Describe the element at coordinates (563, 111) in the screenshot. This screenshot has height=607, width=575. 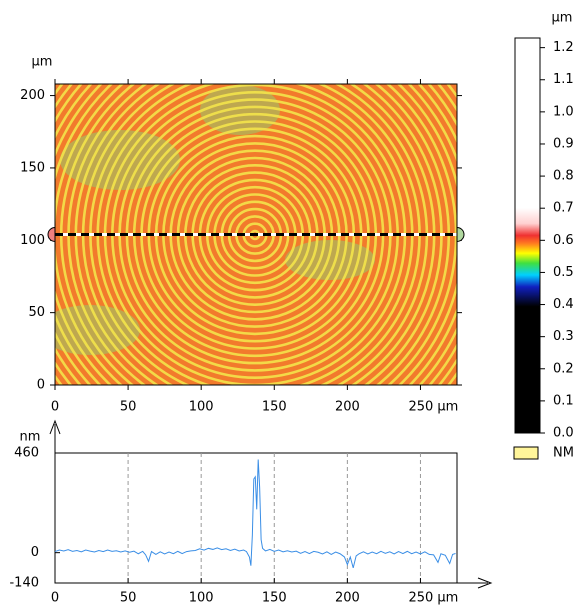
I see `colorbar-tick-label: 1.0` at that location.